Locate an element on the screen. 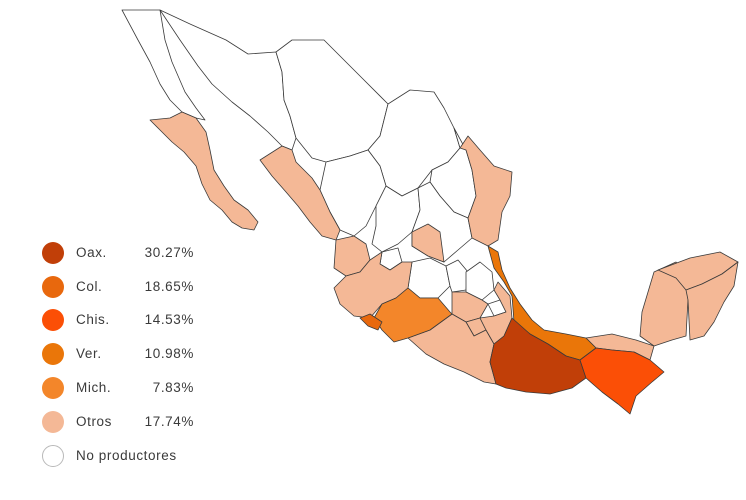 The width and height of the screenshot is (746, 500). legend-value: 17.74% is located at coordinates (169, 421).